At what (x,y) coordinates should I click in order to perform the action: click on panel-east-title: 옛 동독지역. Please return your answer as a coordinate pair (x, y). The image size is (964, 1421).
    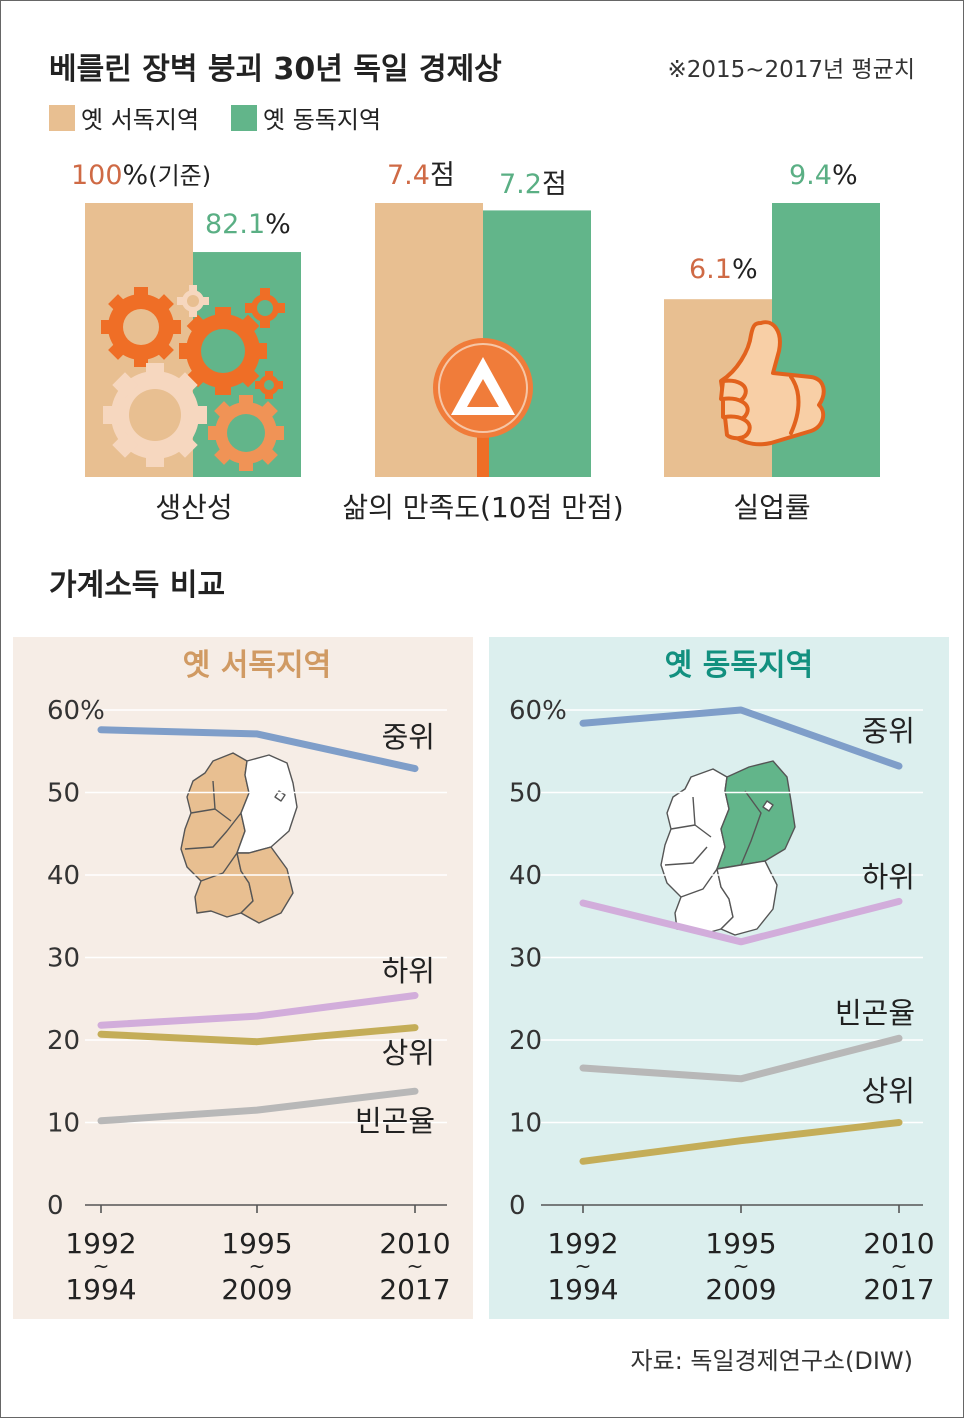
    Looking at the image, I should click on (739, 665).